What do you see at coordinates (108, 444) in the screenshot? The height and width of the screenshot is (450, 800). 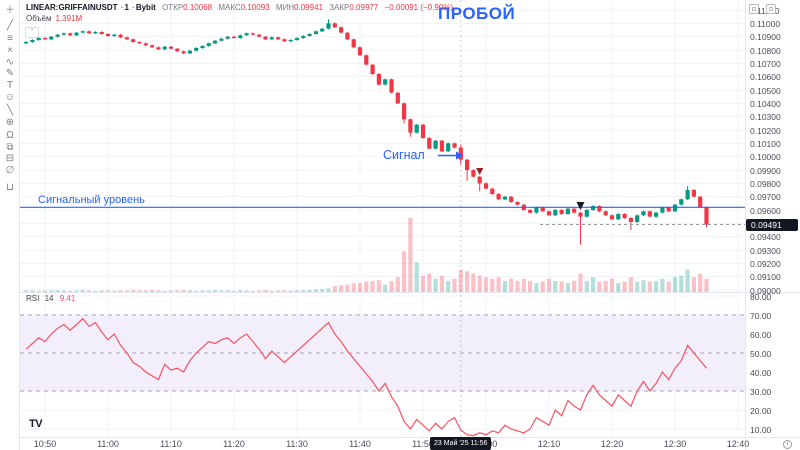 I see `time-axis-label: 11:00` at bounding box center [108, 444].